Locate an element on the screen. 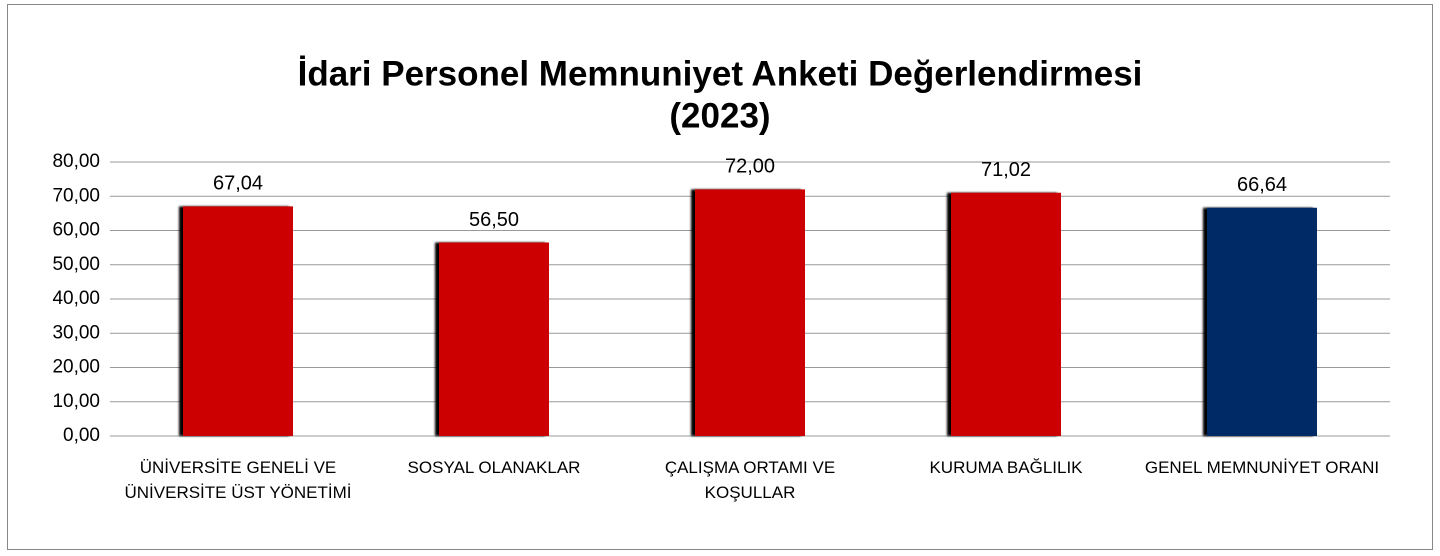  x-tick-label: SOSYAL OLANAKLAR is located at coordinates (494, 467).